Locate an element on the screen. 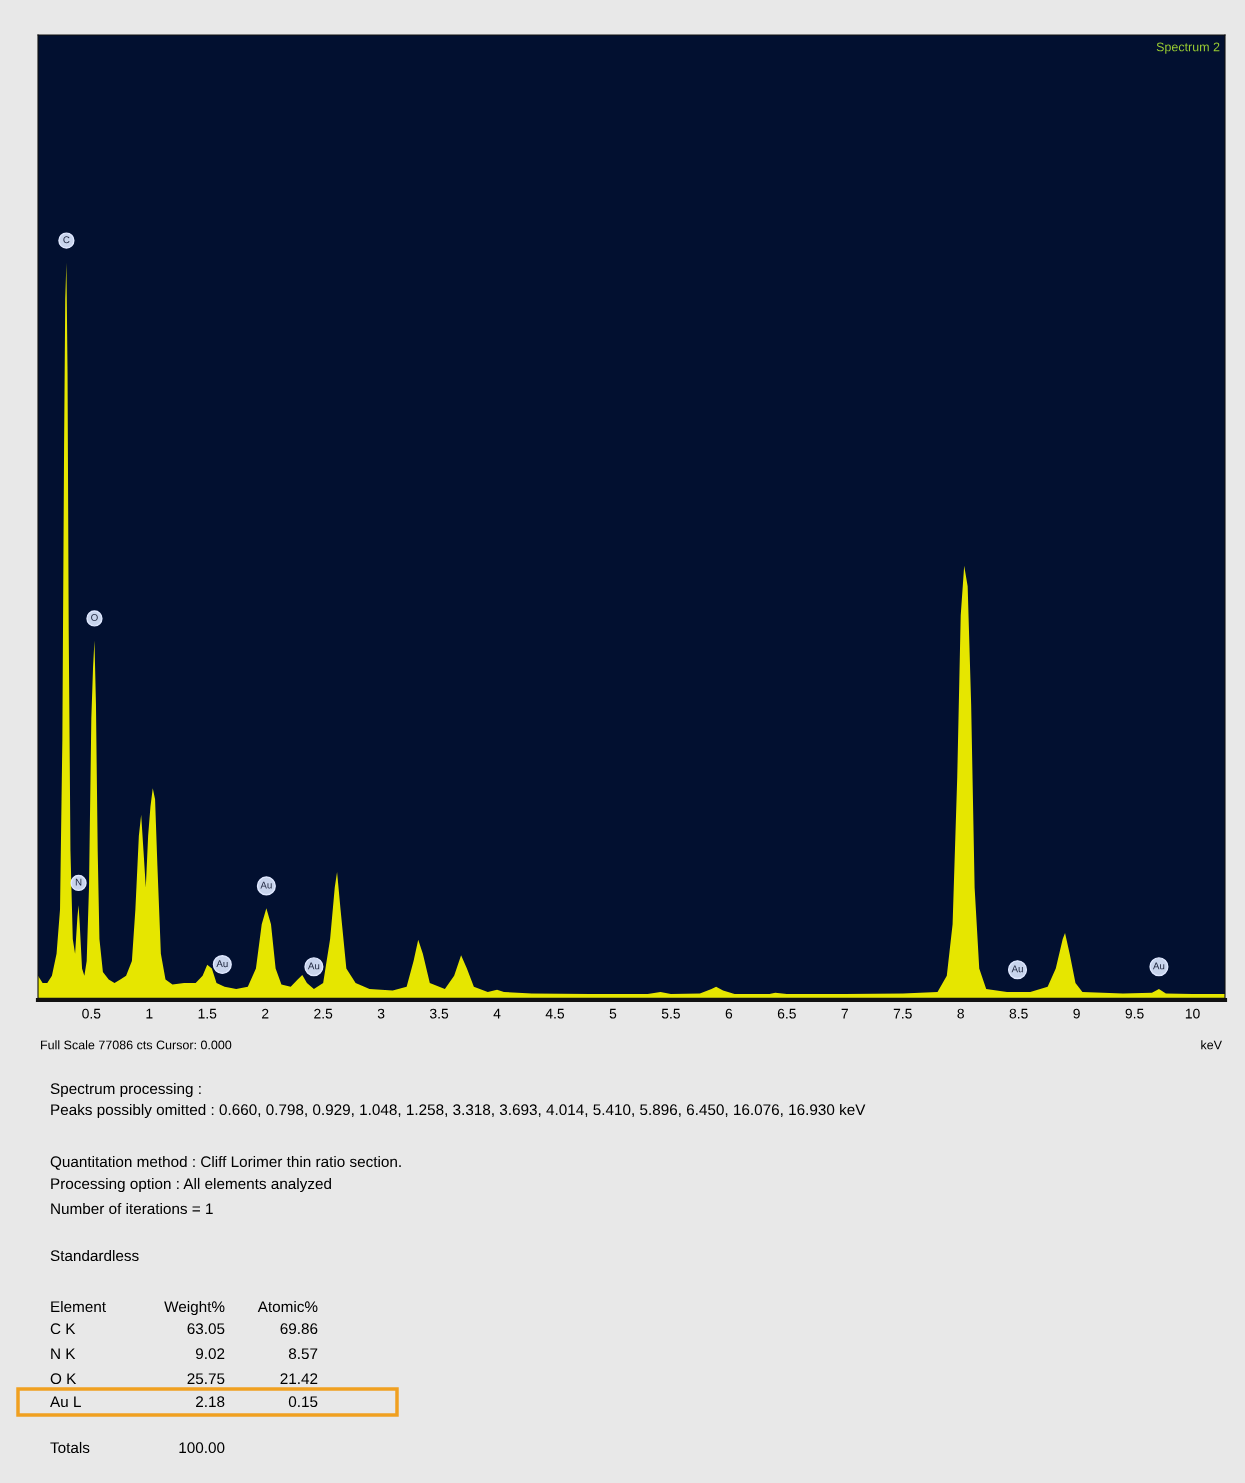 The height and width of the screenshot is (1483, 1245). text: 69.86 is located at coordinates (299, 1329).